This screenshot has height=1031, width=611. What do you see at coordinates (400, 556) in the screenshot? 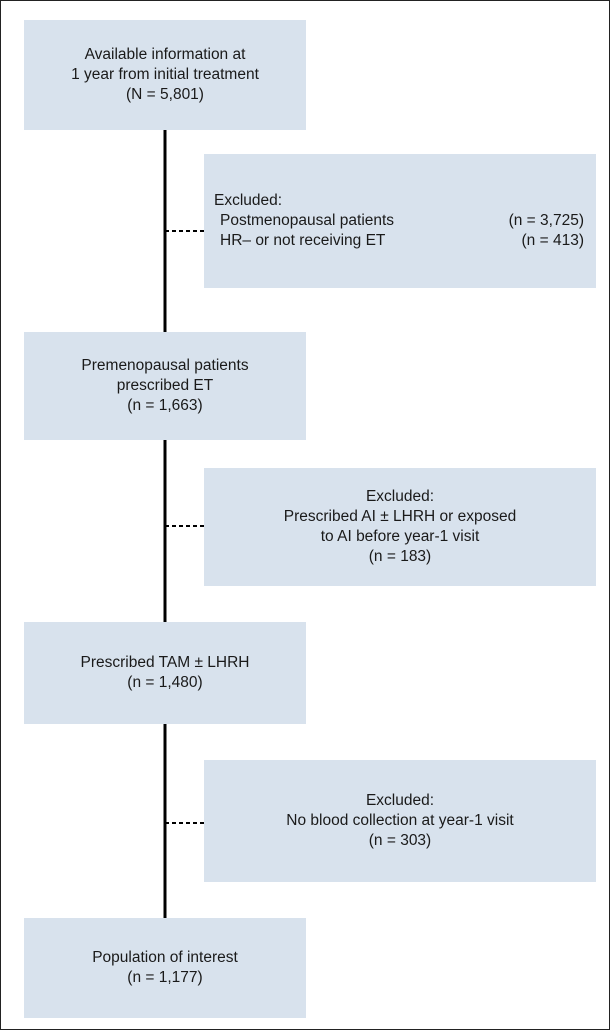
I see `box-text: (n = 183)` at bounding box center [400, 556].